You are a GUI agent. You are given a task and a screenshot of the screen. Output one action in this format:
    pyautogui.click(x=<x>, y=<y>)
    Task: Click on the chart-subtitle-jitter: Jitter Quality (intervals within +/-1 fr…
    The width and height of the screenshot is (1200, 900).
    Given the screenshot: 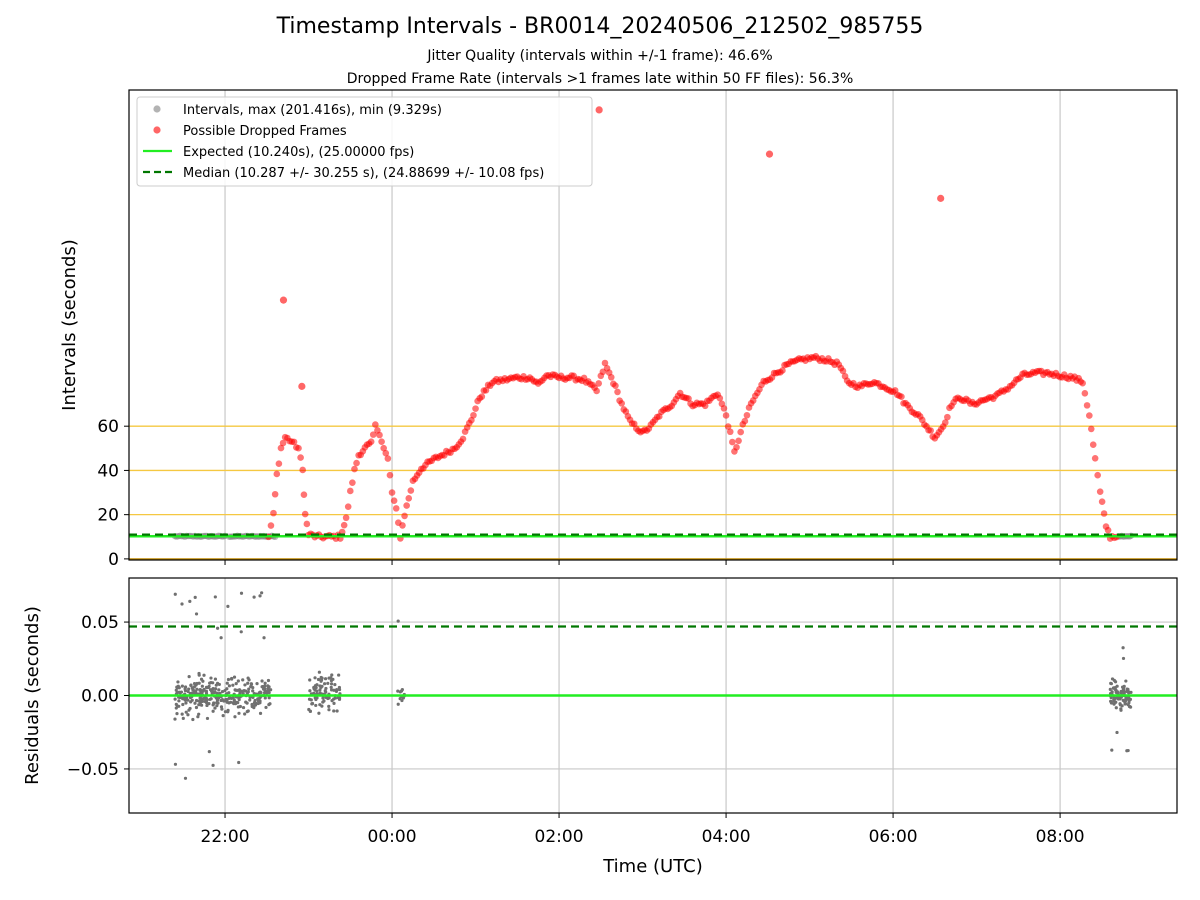 What is the action you would take?
    pyautogui.click(x=600, y=56)
    